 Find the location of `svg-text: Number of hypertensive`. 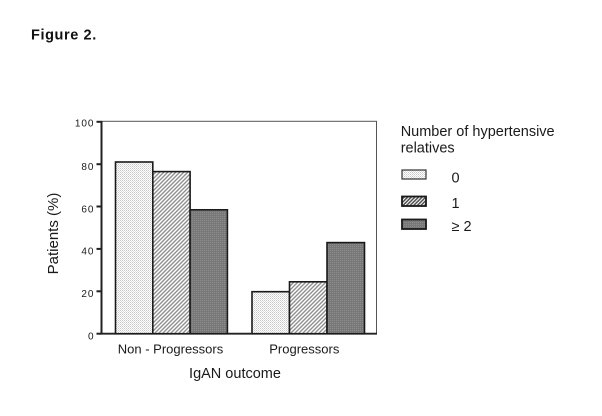

svg-text: Number of hypertensive is located at coordinates (478, 132).